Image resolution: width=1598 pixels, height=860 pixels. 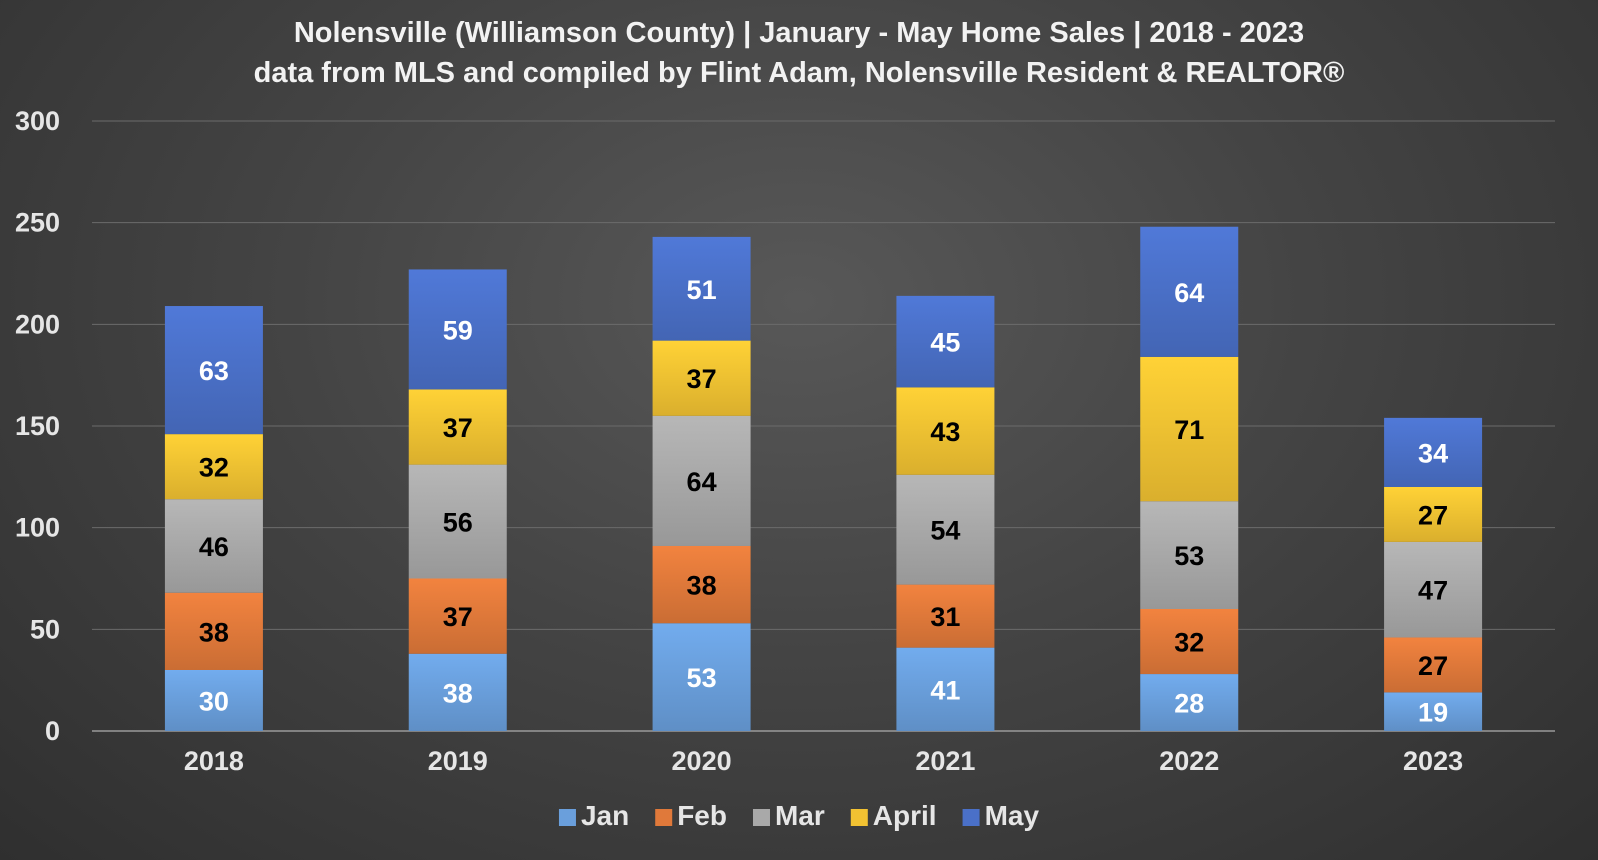 What do you see at coordinates (37, 223) in the screenshot?
I see `y-tick-label: 250` at bounding box center [37, 223].